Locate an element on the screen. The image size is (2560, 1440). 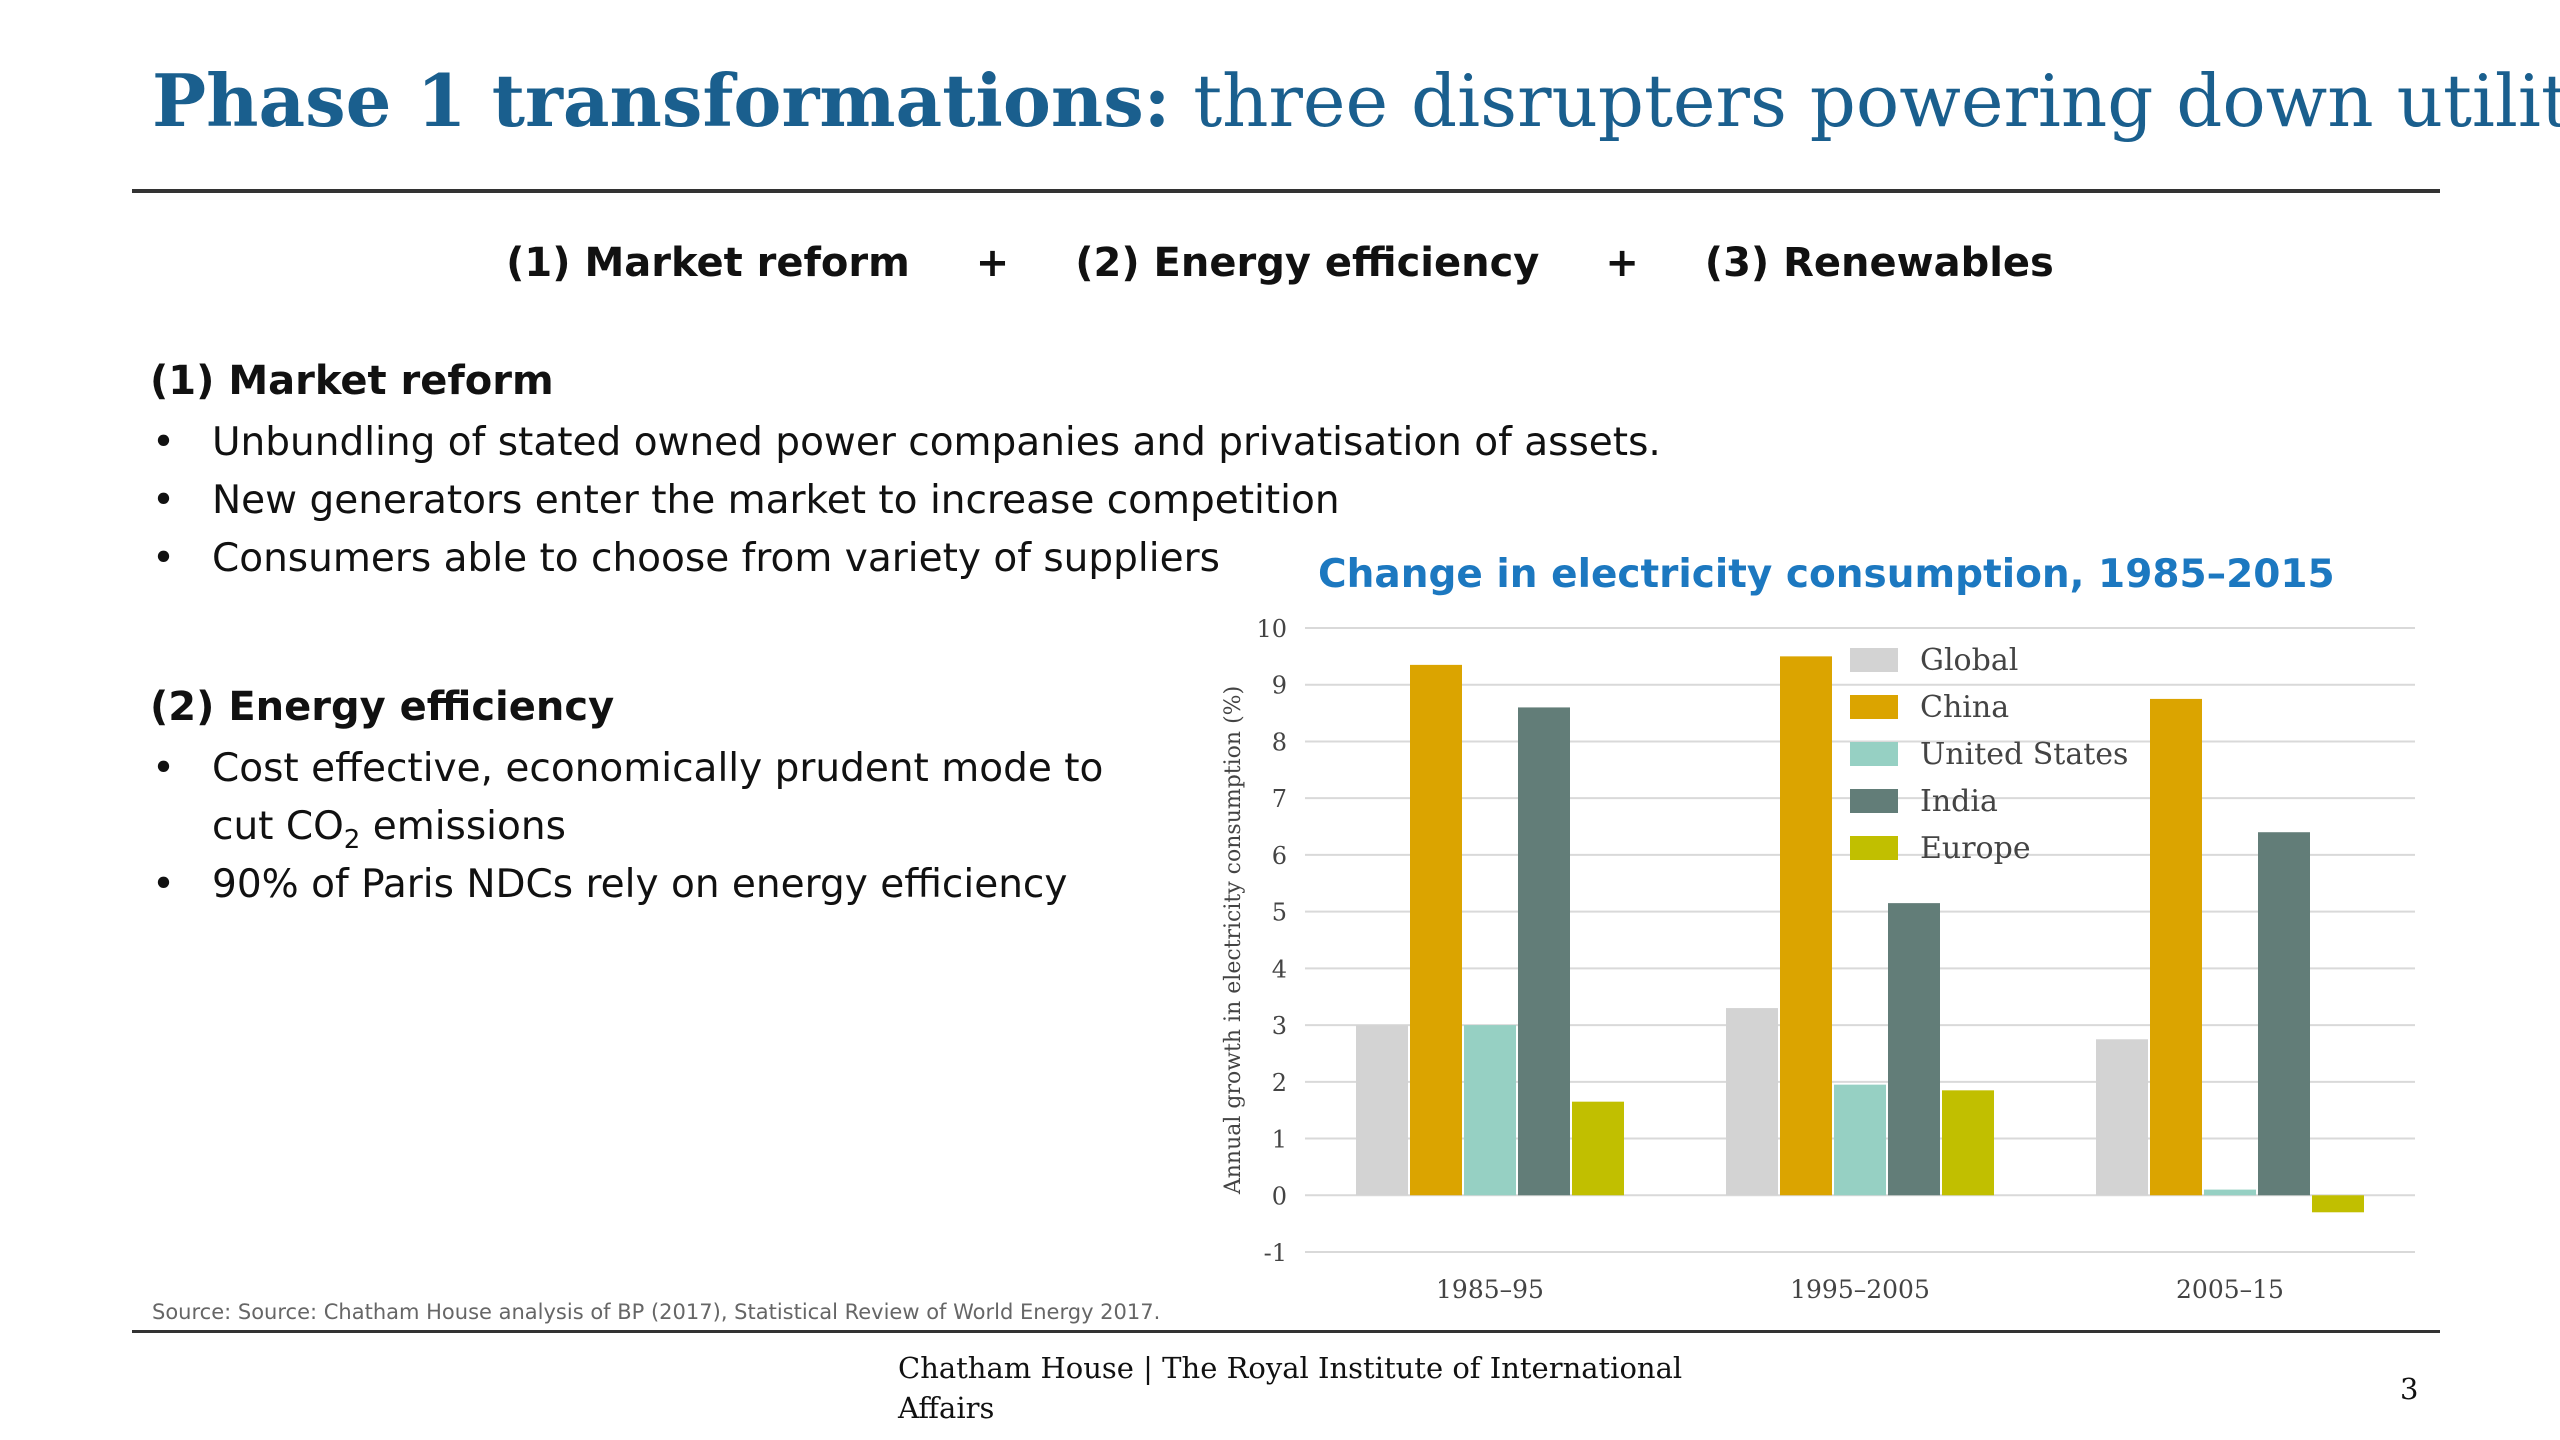
y-tick-label: -1 is located at coordinates (1275, 1253).